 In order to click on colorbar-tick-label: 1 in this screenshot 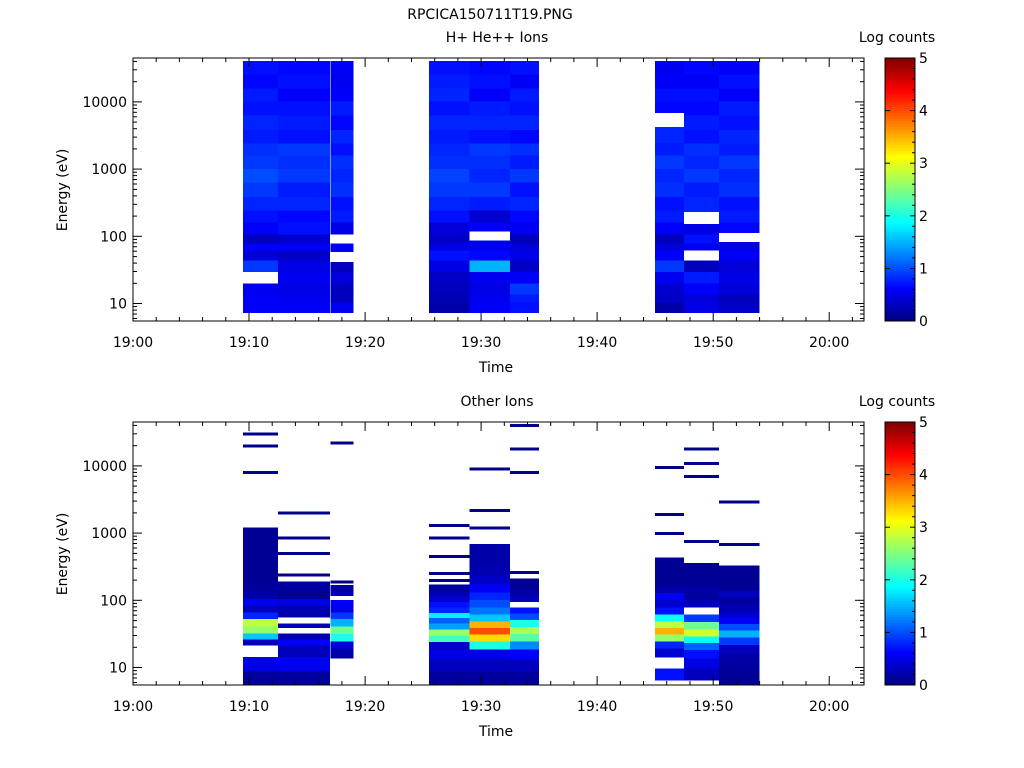, I will do `click(923, 269)`.